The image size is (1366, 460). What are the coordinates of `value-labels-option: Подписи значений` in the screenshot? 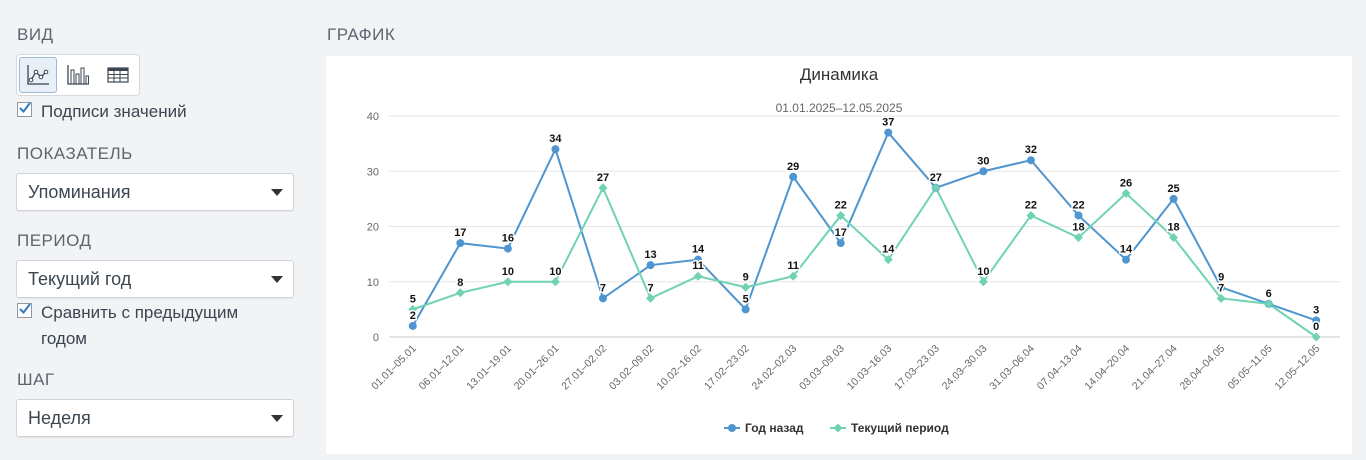 It's located at (102, 112).